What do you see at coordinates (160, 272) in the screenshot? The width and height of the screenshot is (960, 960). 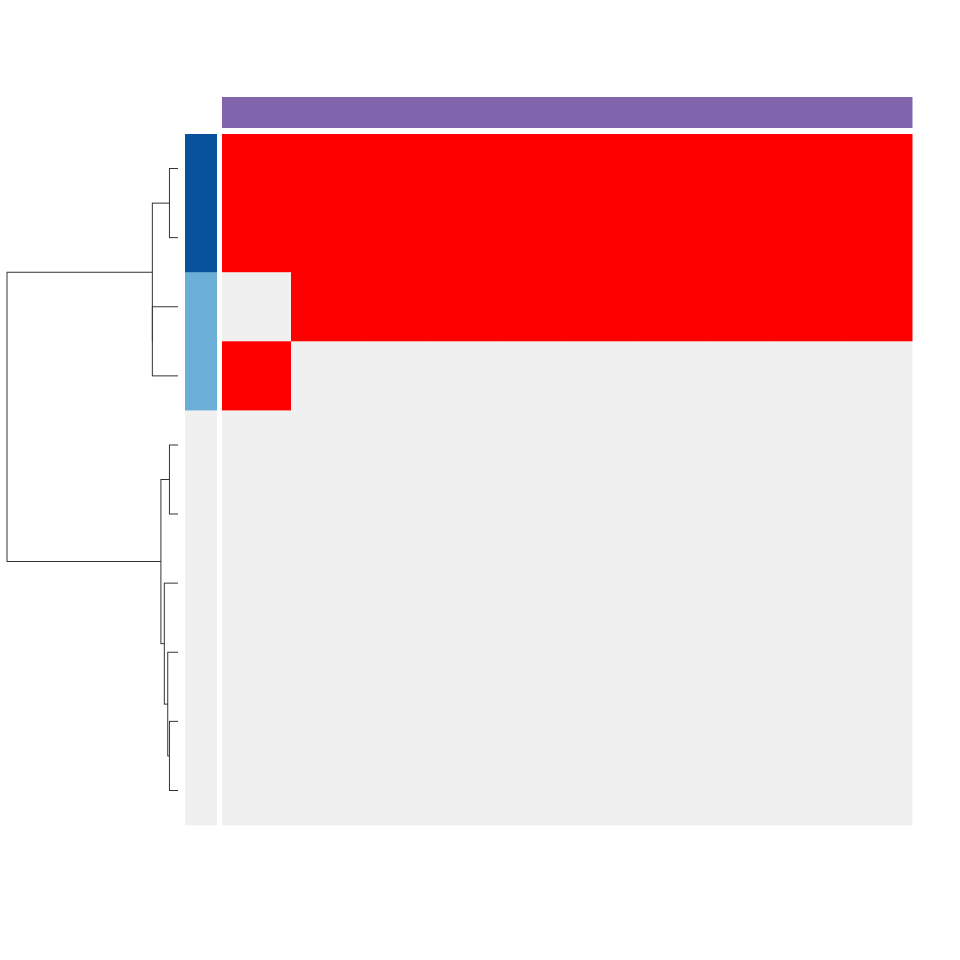 I see `dendrogram-branch` at bounding box center [160, 272].